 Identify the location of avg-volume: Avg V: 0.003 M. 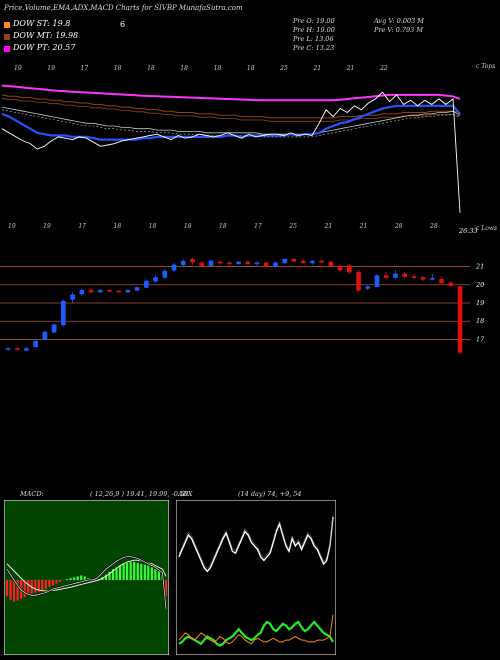
(399, 21).